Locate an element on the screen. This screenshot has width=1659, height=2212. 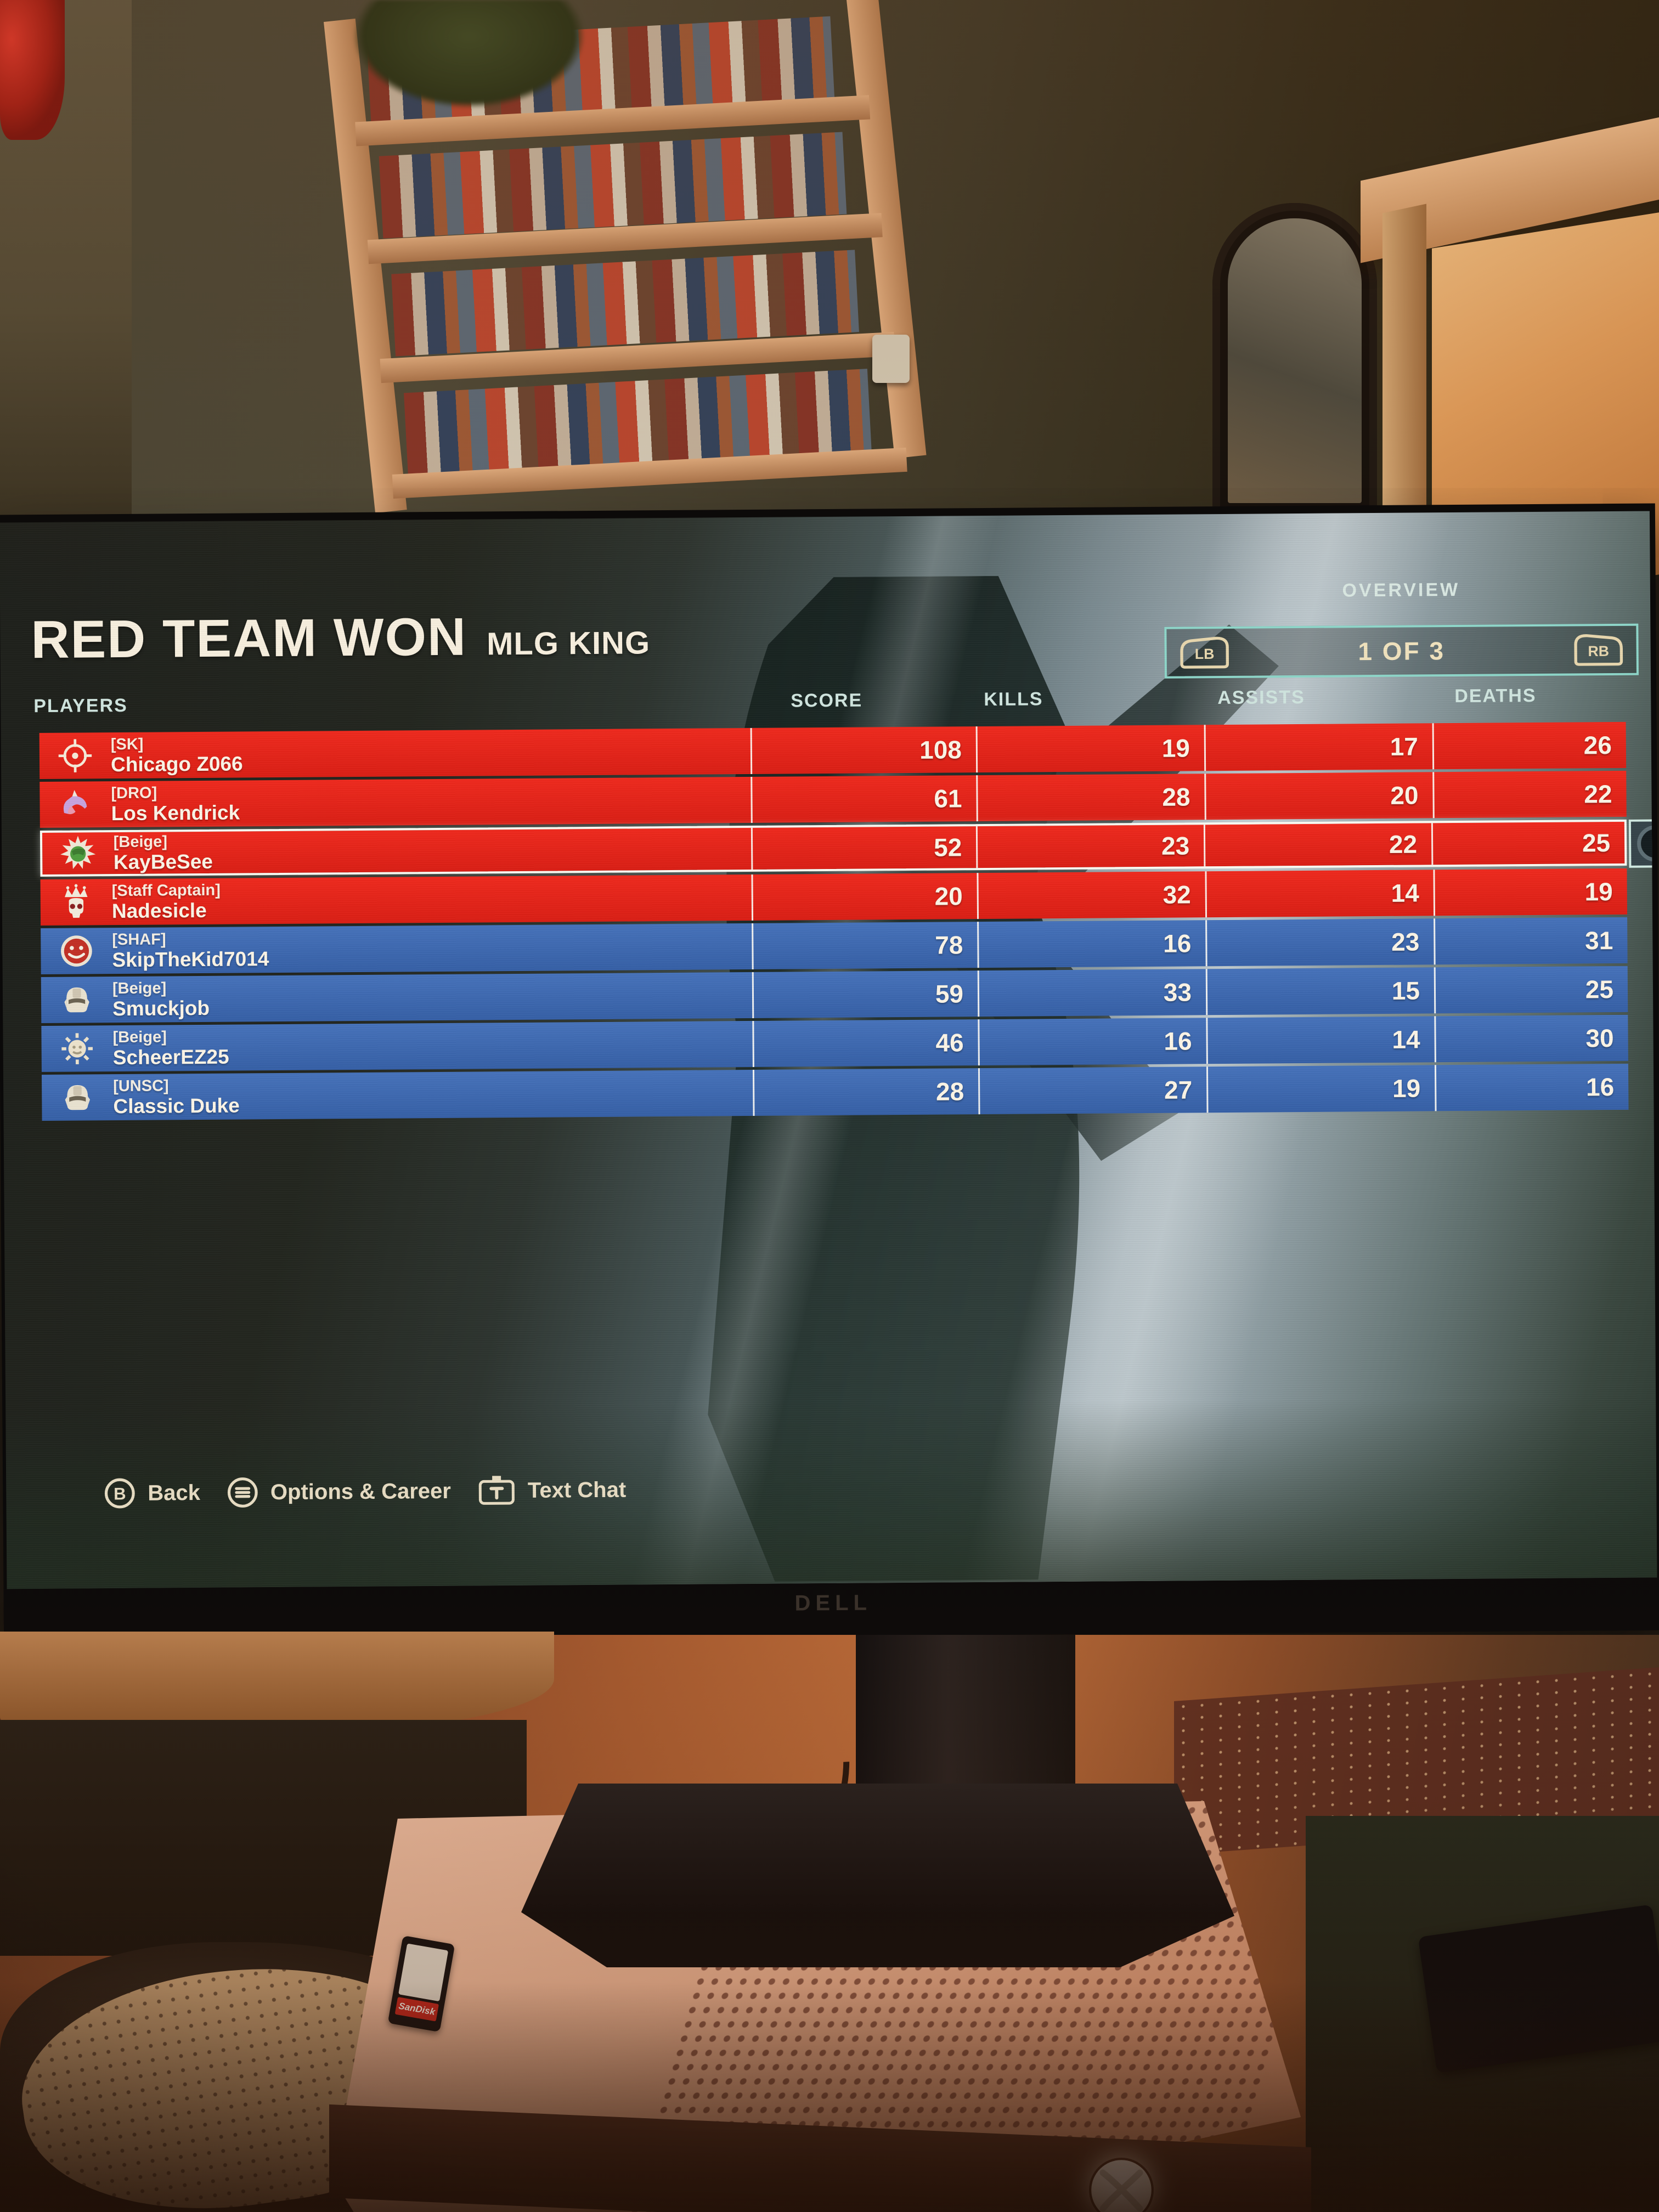
player-clan-tag: [SK] is located at coordinates (127, 744).